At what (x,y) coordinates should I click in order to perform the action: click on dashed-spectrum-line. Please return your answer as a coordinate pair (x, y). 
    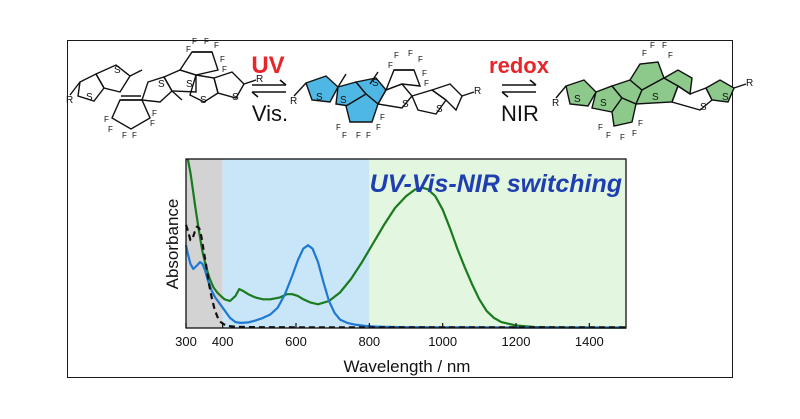
    Looking at the image, I should click on (405, 276).